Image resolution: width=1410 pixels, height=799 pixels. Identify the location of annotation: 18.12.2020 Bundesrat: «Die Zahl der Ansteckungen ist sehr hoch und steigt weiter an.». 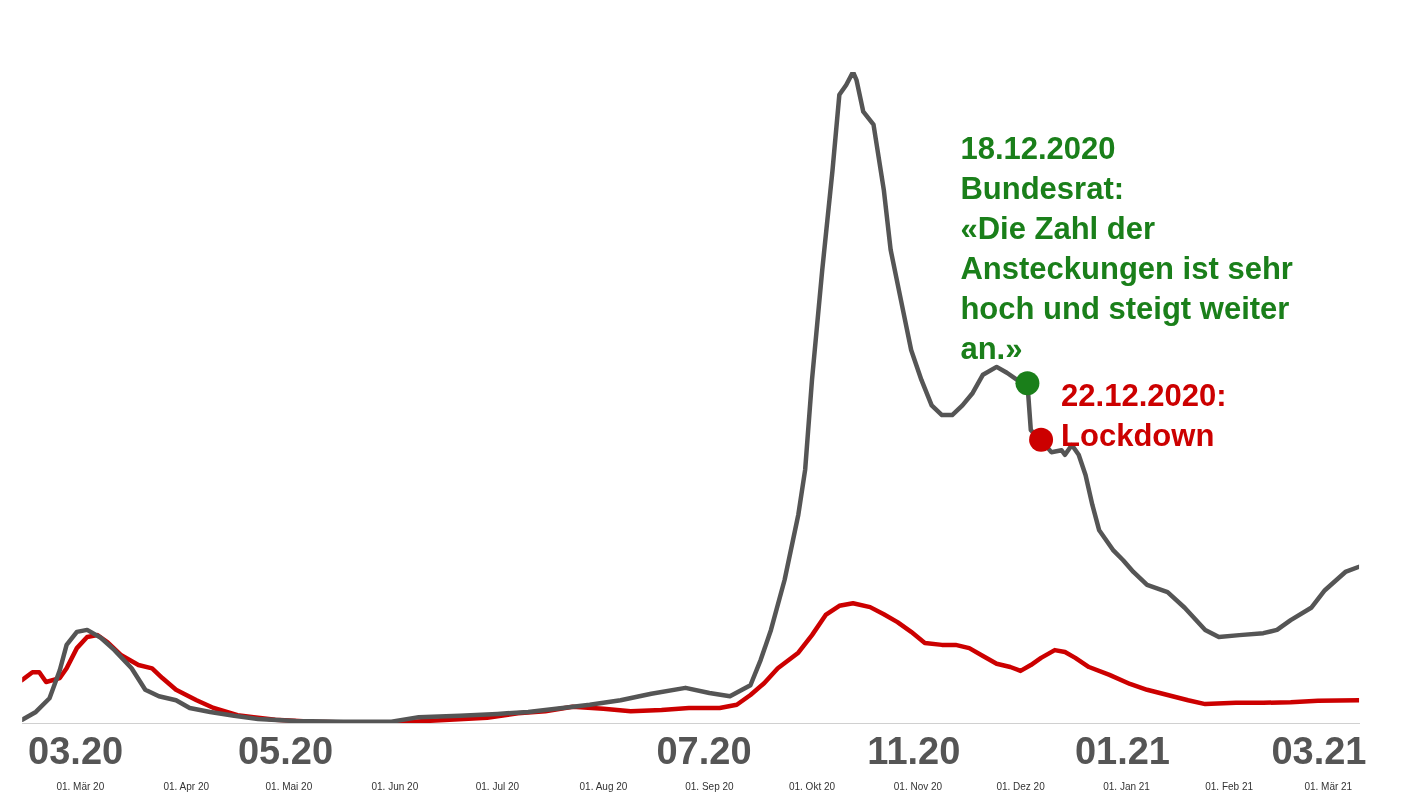
(1126, 249).